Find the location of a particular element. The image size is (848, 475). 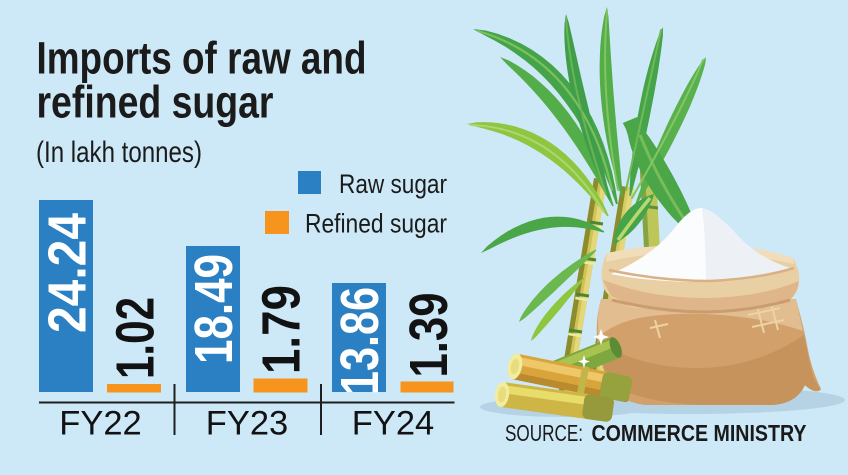

svg-text: SOURCE: is located at coordinates (544, 433).